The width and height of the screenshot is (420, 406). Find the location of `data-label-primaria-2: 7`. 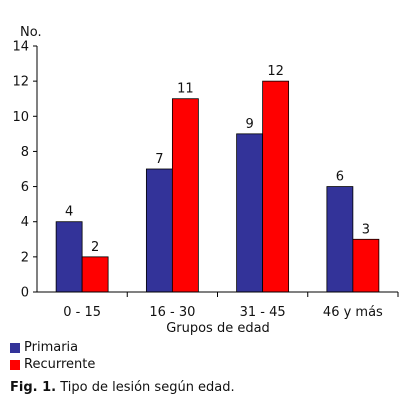

data-label-primaria-2: 7 is located at coordinates (159, 159).